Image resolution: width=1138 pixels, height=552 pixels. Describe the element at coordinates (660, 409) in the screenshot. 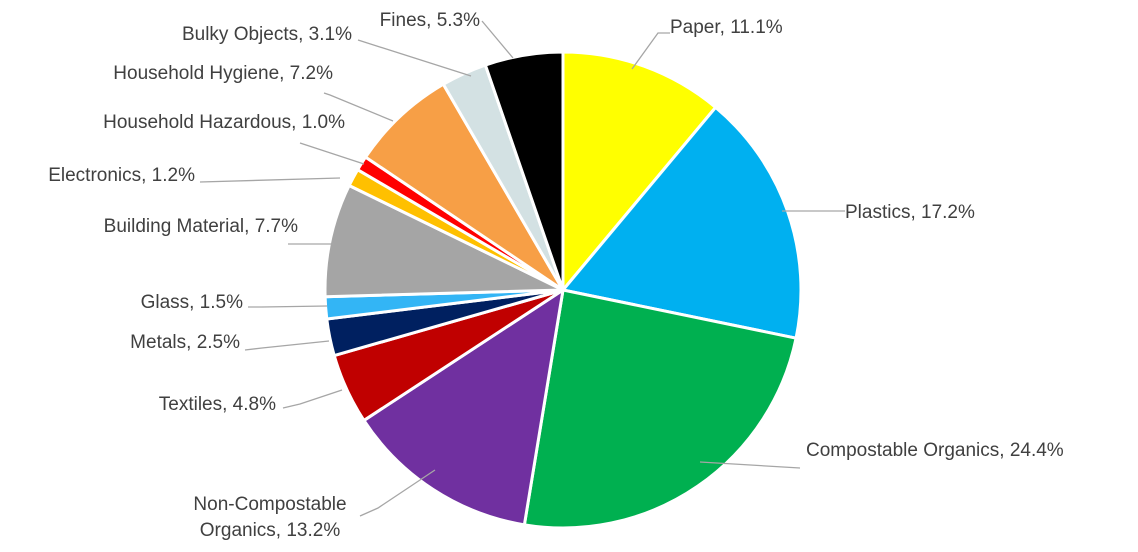

I see `pie-slice-compostable-organics` at that location.